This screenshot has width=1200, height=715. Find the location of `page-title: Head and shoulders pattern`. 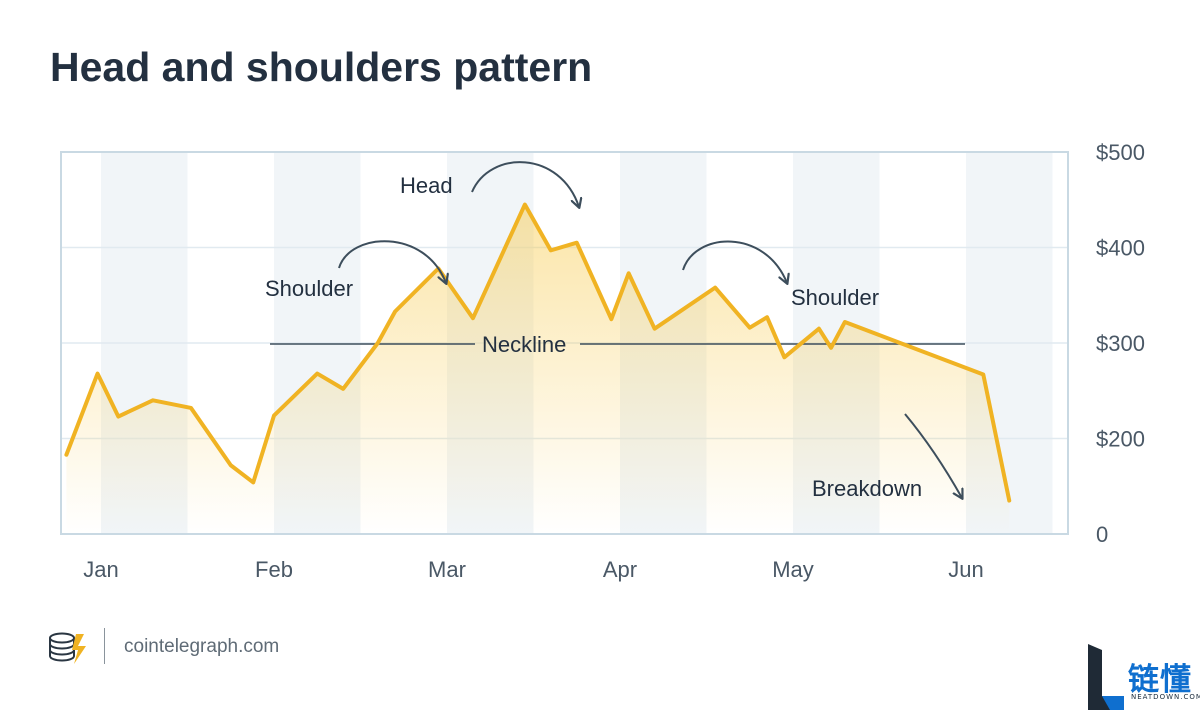

page-title: Head and shoulders pattern is located at coordinates (321, 67).